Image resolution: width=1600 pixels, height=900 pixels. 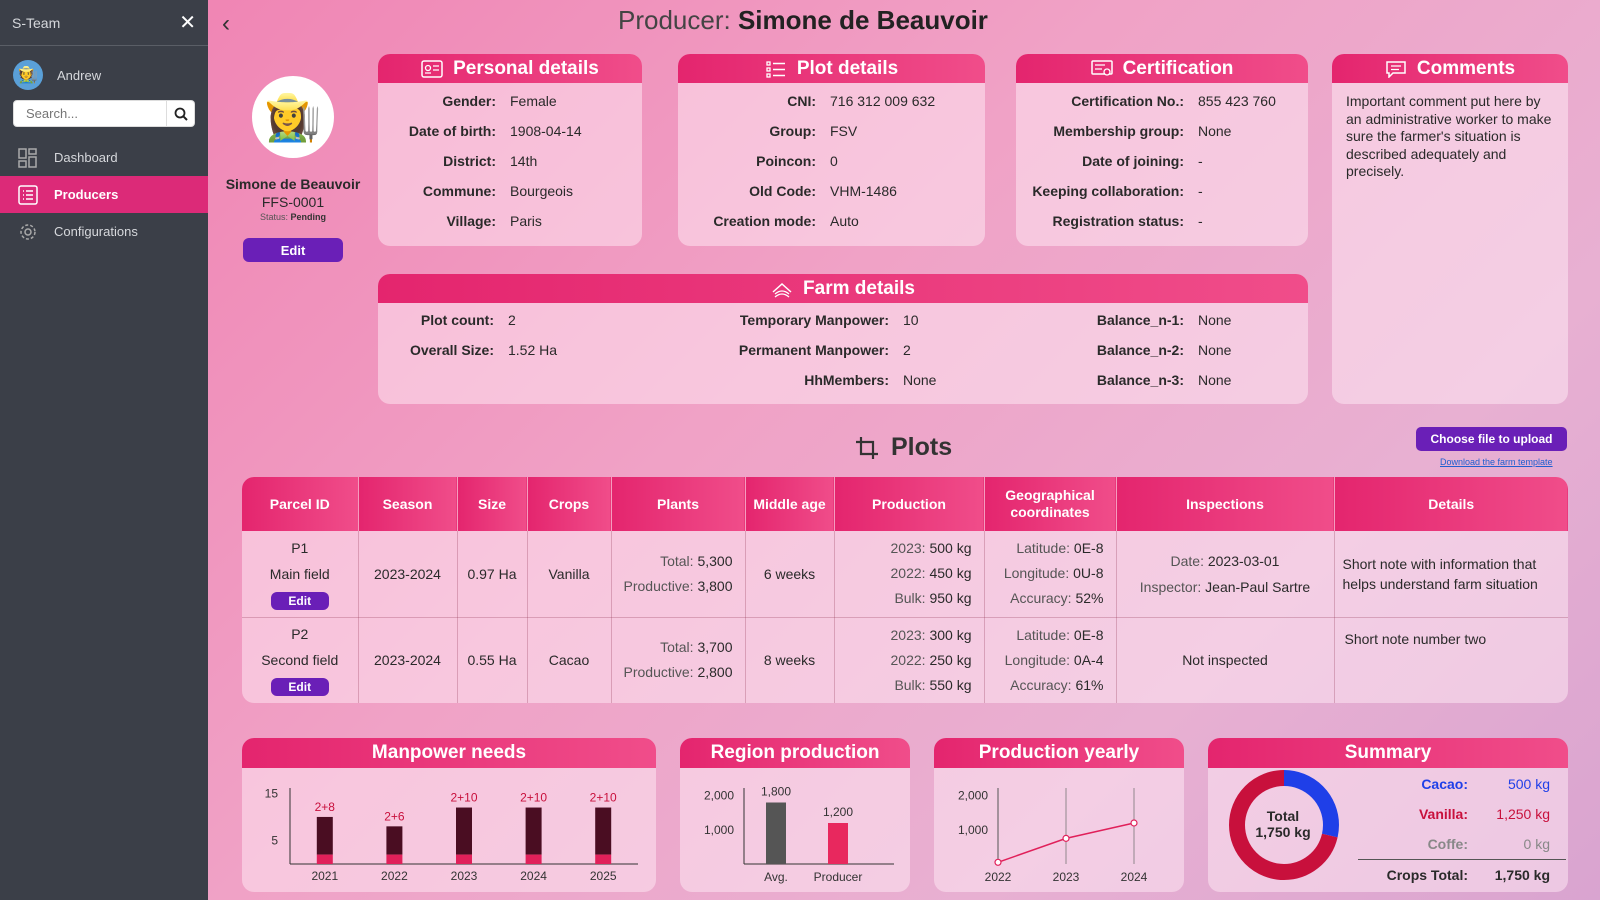 I want to click on donut-label: Total, so click(x=1283, y=816).